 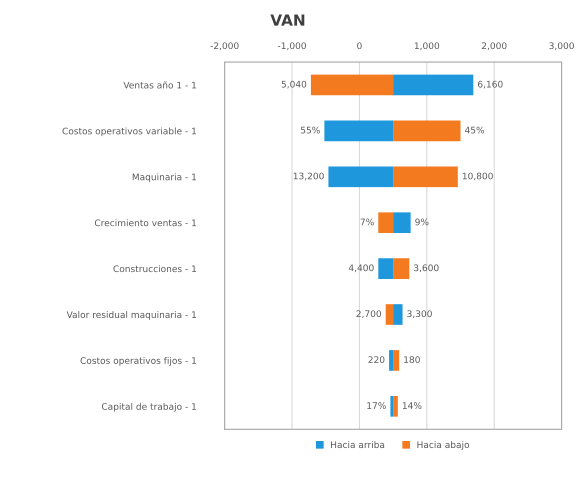 I want to click on legend-label: Hacia abajo, so click(x=443, y=445).